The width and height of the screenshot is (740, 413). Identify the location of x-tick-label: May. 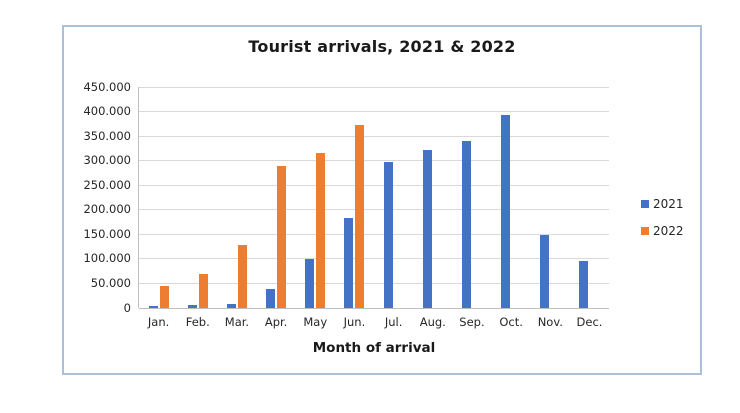
(315, 322).